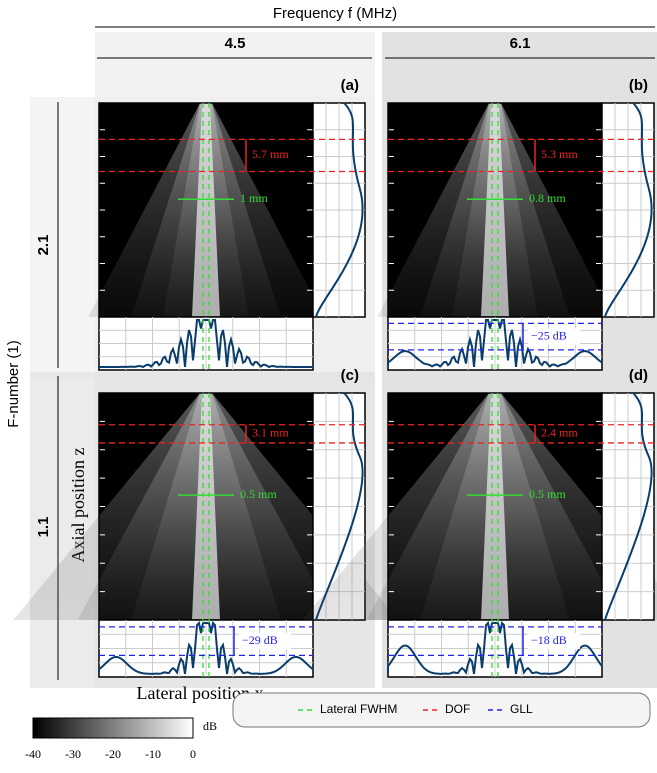 The image size is (657, 773). I want to click on gll-label: −29 dB, so click(260, 640).